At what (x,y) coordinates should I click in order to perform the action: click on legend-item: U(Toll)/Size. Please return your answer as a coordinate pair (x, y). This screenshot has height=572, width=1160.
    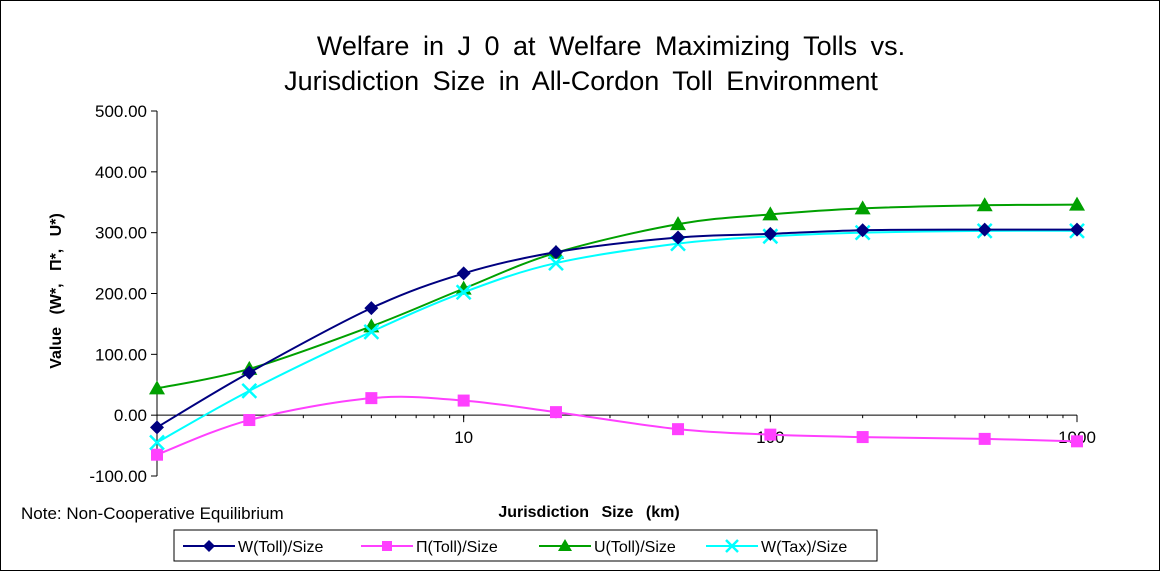
    Looking at the image, I should click on (607, 547).